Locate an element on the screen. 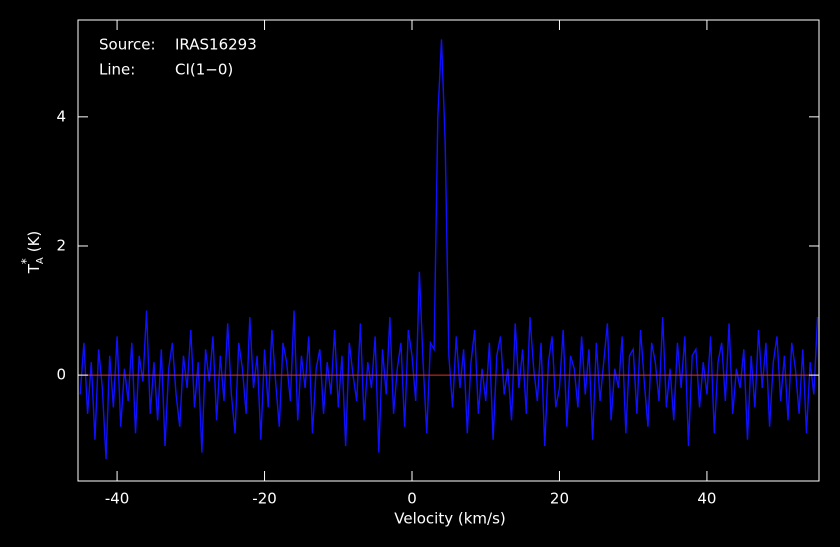 Image resolution: width=840 pixels, height=547 pixels. y-axis-label: TA* (K) is located at coordinates (33, 253).